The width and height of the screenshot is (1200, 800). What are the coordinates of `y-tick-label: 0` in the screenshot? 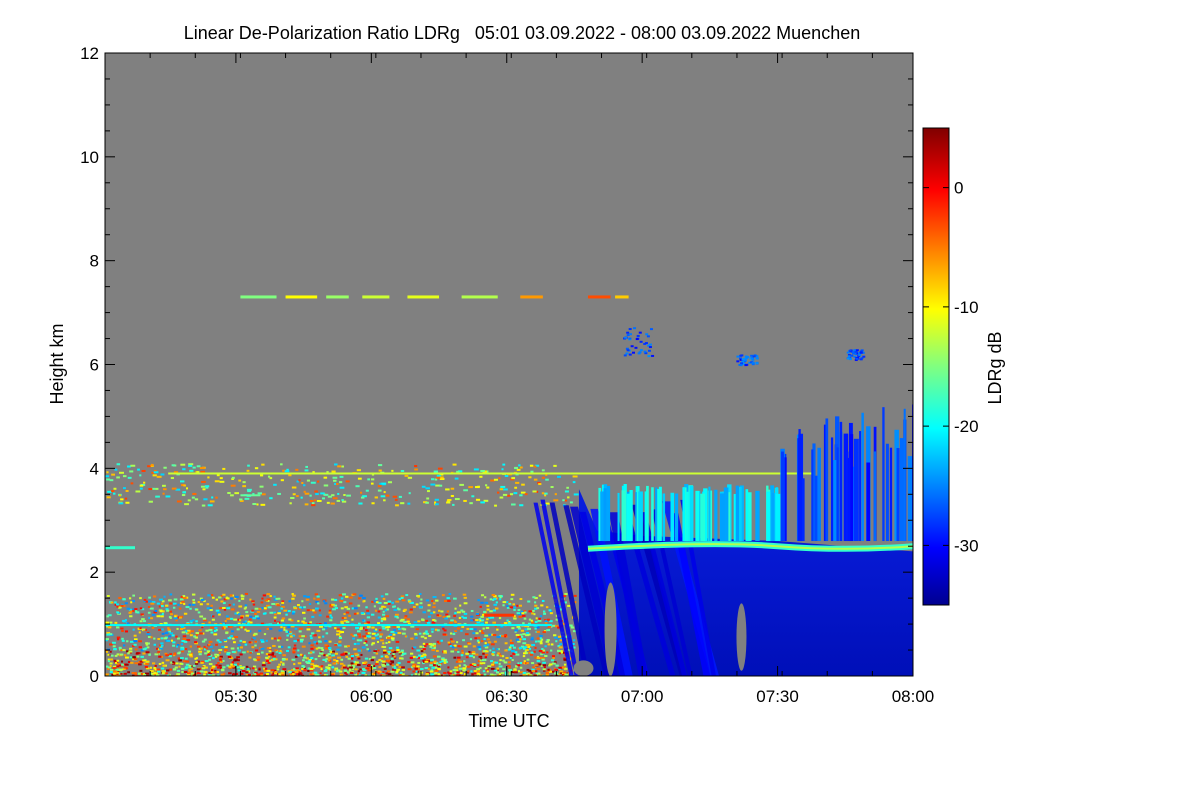 It's located at (94, 676).